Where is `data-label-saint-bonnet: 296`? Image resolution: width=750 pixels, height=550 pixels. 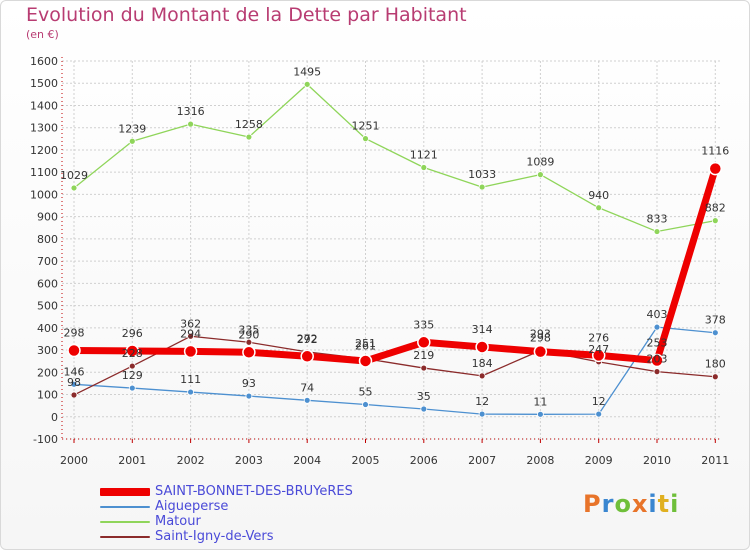
data-label-saint-bonnet: 296 is located at coordinates (132, 333).